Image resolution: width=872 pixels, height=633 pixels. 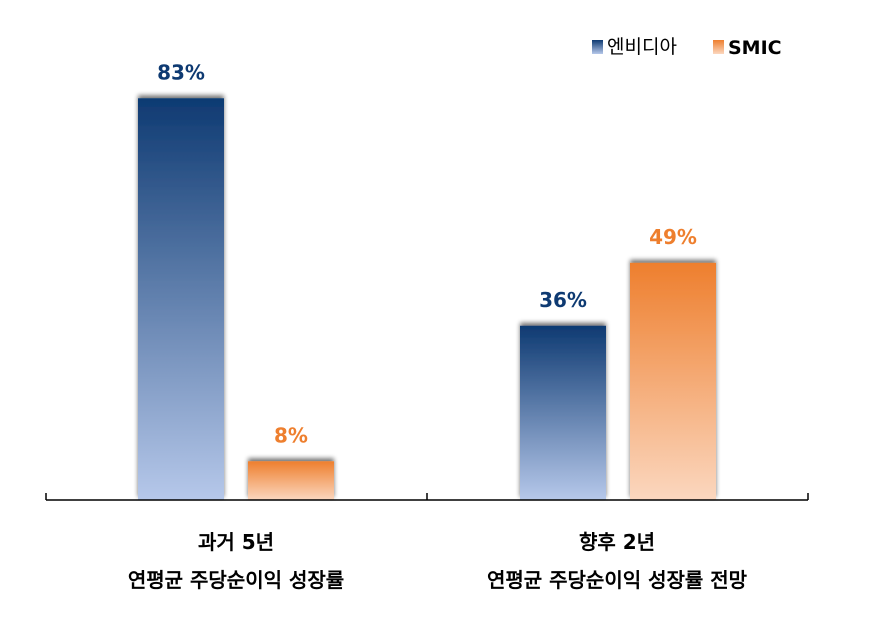 What do you see at coordinates (673, 381) in the screenshot?
I see `bar-smic-future` at bounding box center [673, 381].